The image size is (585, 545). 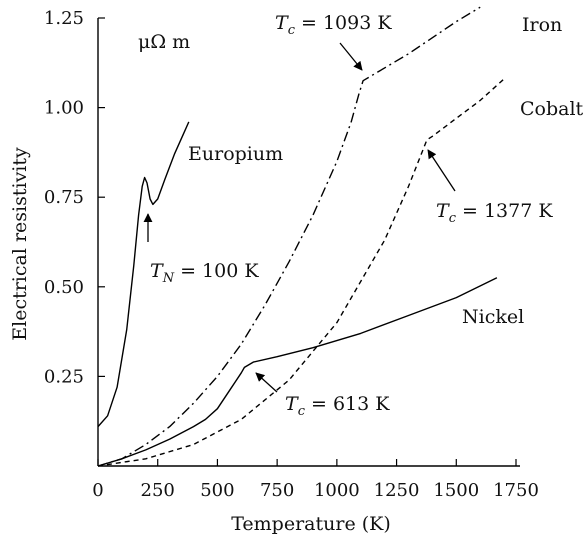 What do you see at coordinates (266, 382) in the screenshot?
I see `annotation-arrow-nickel` at bounding box center [266, 382].